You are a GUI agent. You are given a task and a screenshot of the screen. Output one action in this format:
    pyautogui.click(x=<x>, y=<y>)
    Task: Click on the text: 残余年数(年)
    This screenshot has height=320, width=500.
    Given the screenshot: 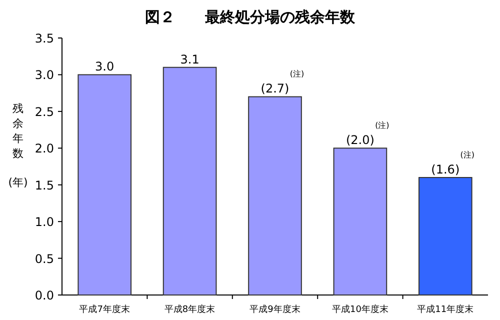 What is the action you would take?
    pyautogui.click(x=18, y=145)
    